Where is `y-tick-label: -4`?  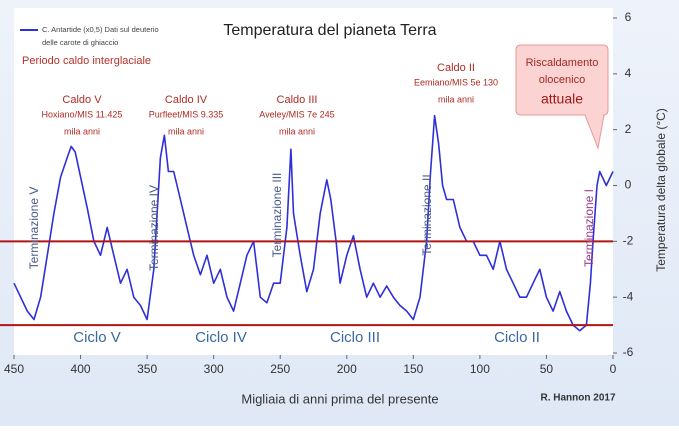
y-tick-label: -4 is located at coordinates (628, 296).